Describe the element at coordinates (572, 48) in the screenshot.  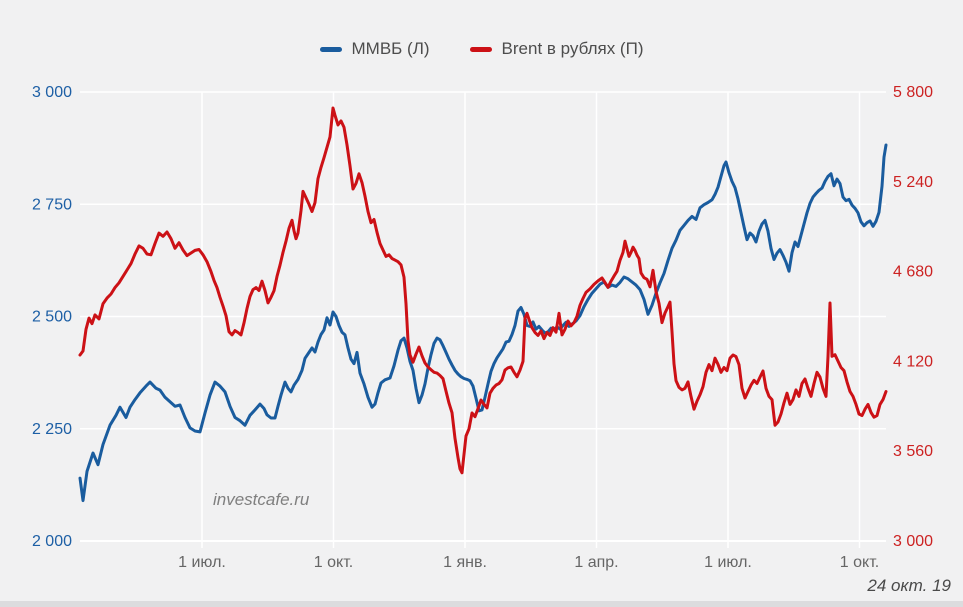
I see `legend-label-brent: Brent в рублях (П)` at that location.